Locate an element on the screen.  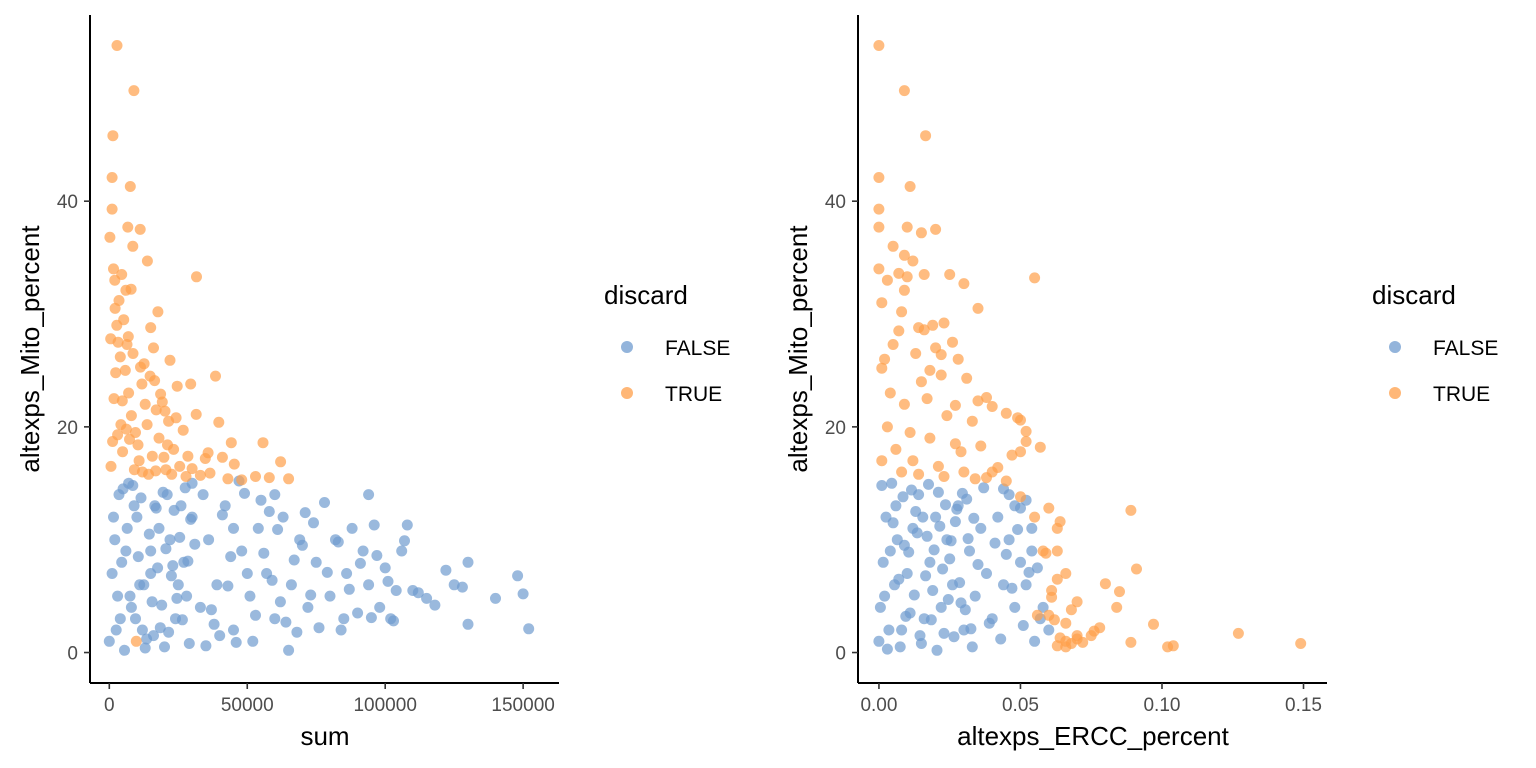
y-tick-label: 40 is located at coordinates (67, 202).